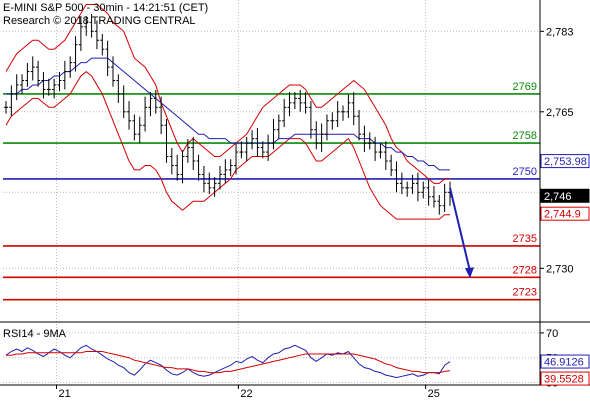 The width and height of the screenshot is (590, 405). Describe the element at coordinates (525, 270) in the screenshot. I see `level-label-2728: 2728` at that location.